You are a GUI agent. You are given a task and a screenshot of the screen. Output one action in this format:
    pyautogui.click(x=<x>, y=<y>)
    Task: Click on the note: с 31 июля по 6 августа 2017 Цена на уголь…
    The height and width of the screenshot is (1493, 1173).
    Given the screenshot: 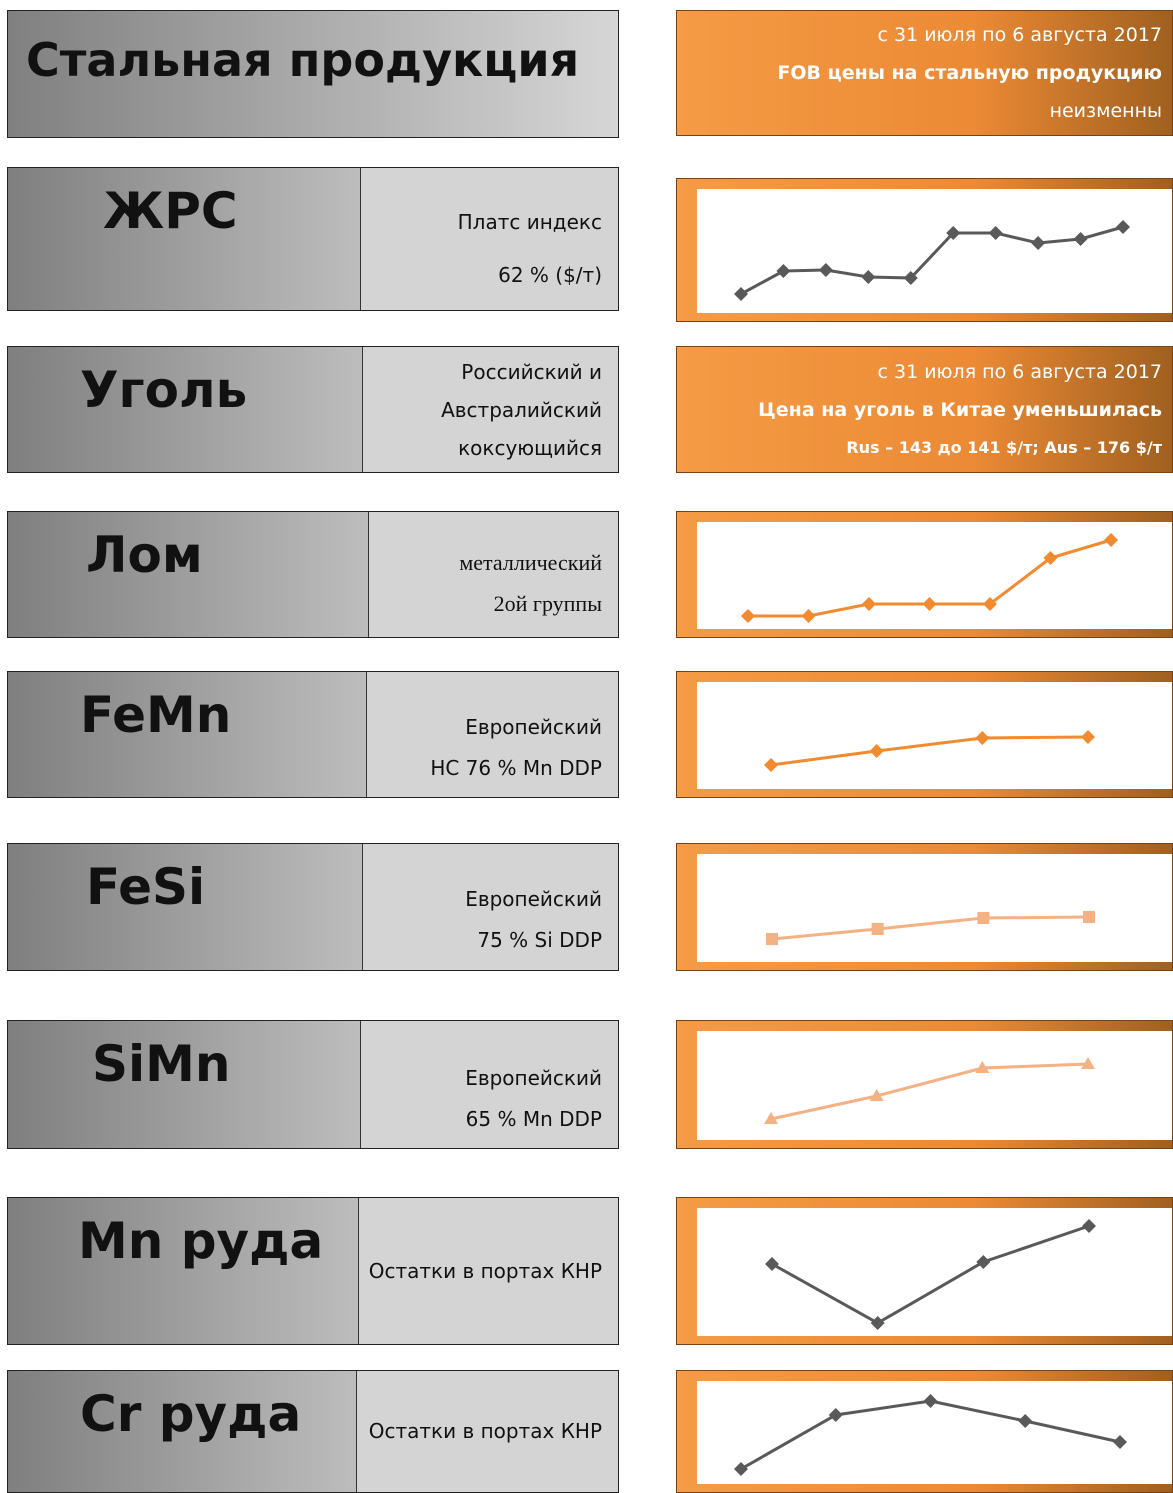 What is the action you would take?
    pyautogui.click(x=924, y=409)
    